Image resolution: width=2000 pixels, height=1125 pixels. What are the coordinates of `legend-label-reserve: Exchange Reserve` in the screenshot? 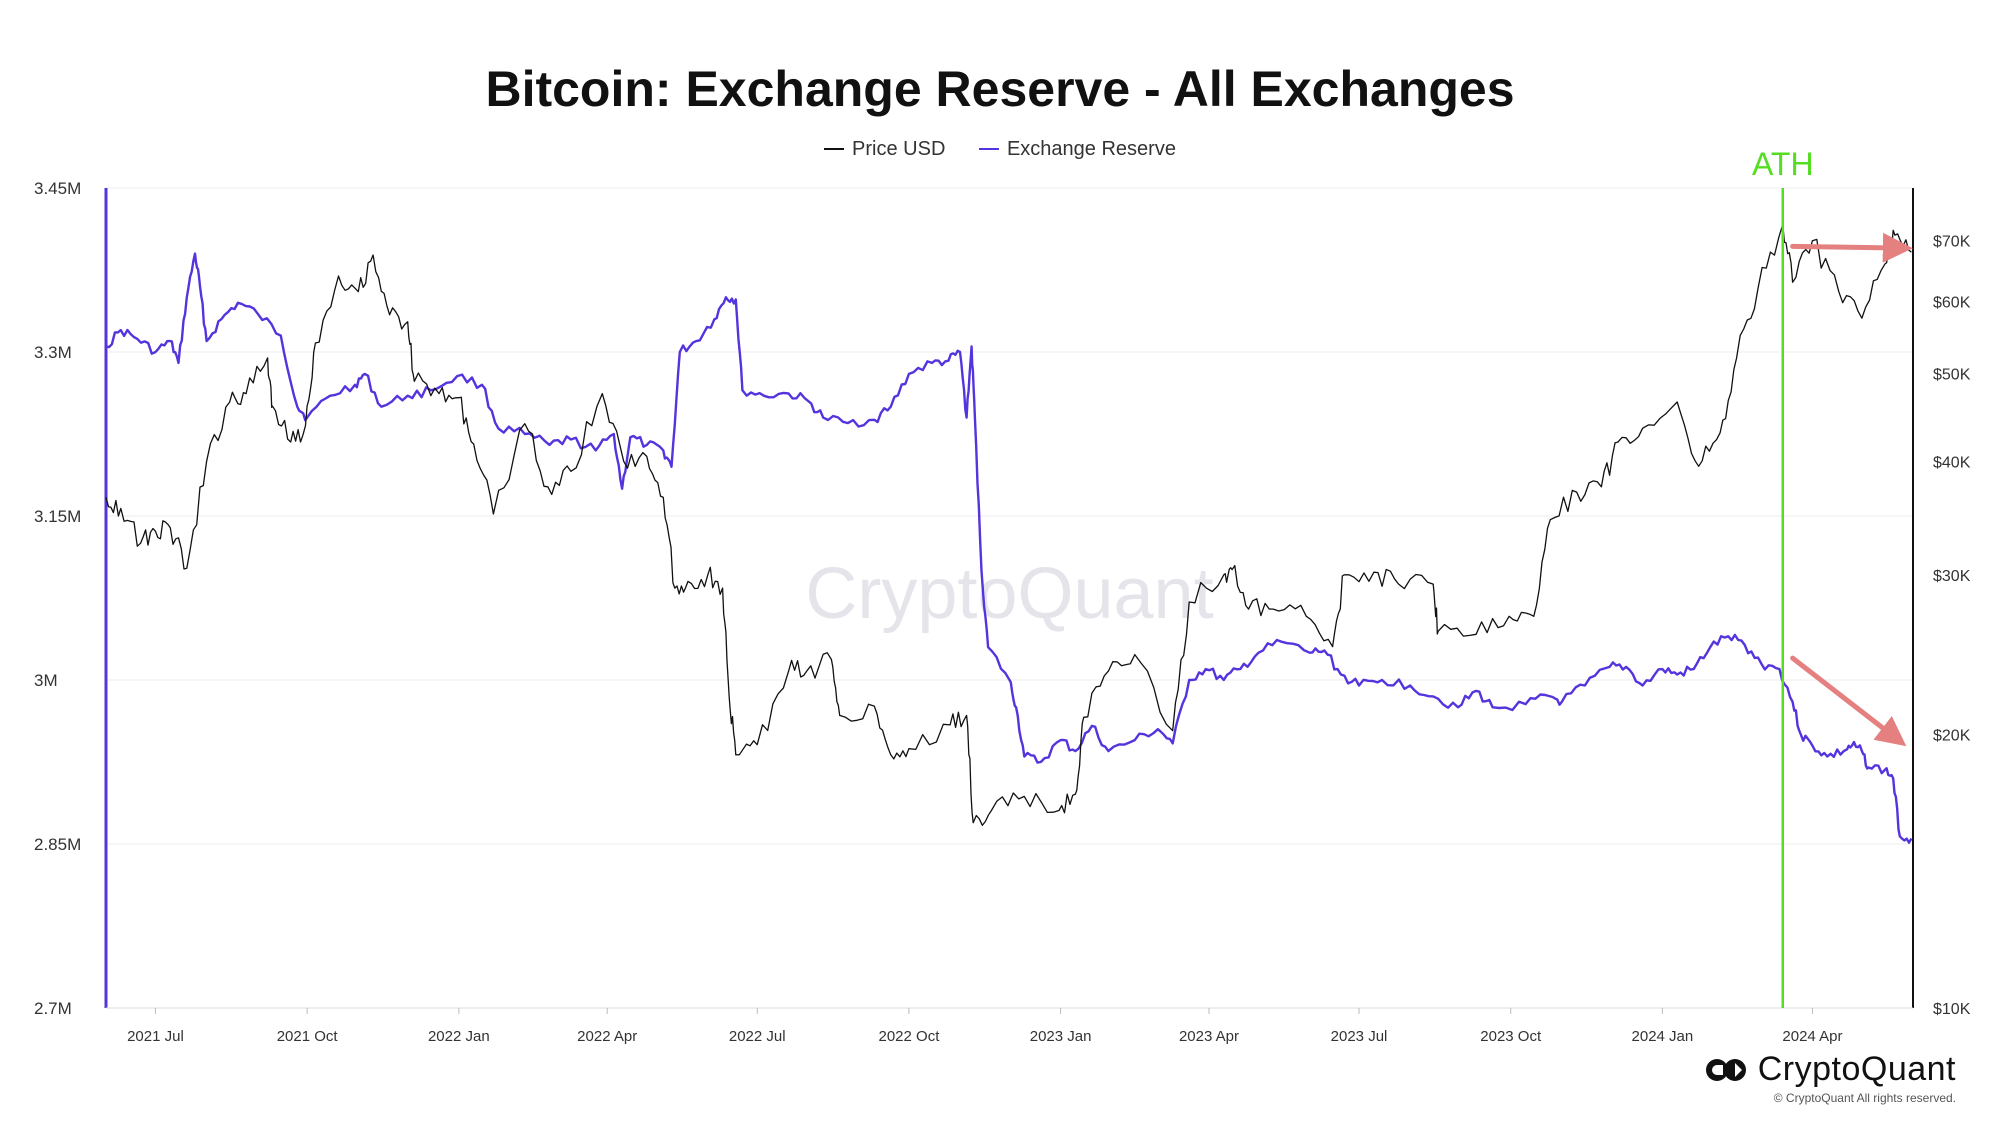 It's located at (1091, 148).